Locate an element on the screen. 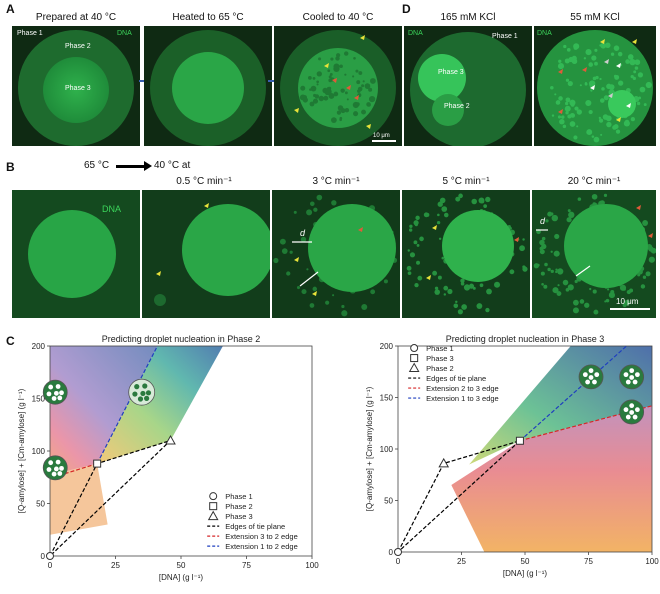  phase2-label-d: Phase 2 is located at coordinates (457, 106).